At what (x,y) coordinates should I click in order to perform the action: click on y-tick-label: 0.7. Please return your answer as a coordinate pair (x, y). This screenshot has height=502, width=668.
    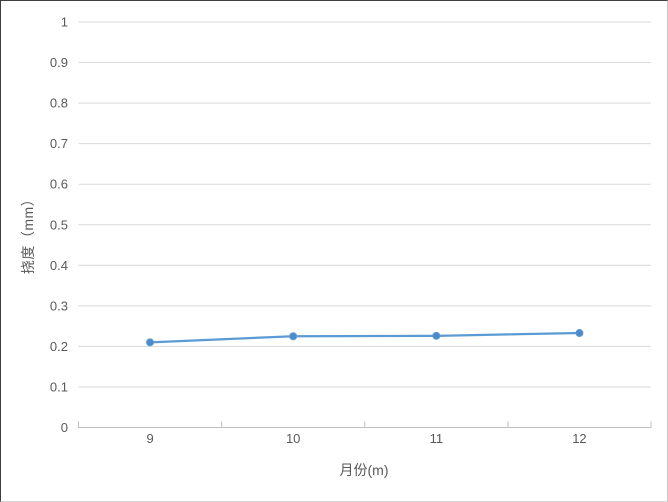
    Looking at the image, I should click on (59, 143).